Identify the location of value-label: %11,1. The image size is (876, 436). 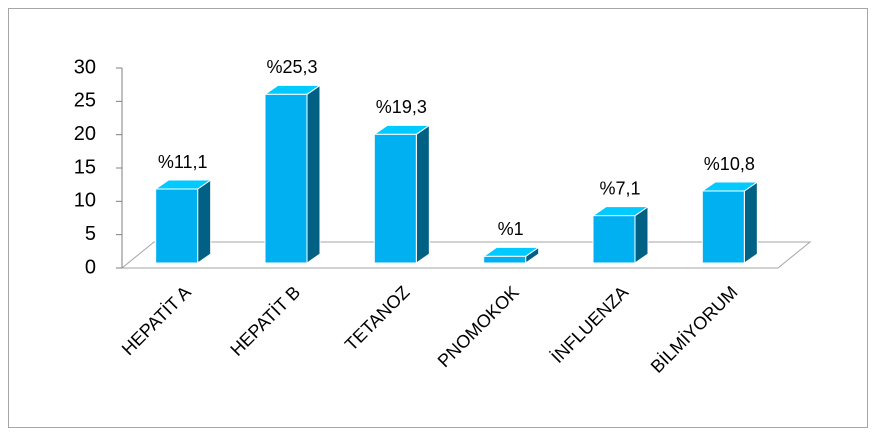
(183, 162).